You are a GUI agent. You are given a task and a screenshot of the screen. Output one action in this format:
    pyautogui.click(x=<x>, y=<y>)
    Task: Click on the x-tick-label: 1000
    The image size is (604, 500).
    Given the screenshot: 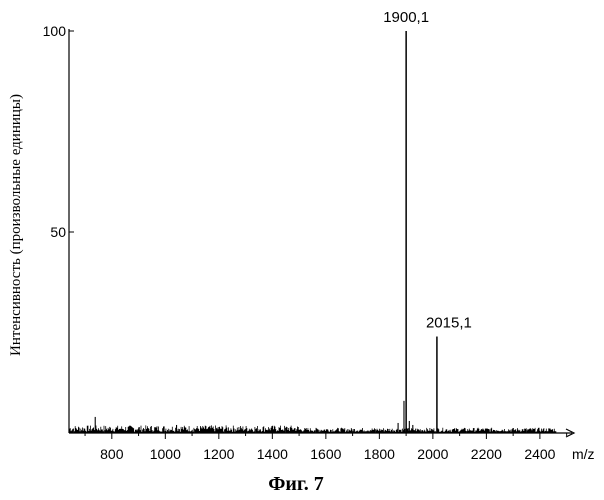 What is the action you would take?
    pyautogui.click(x=165, y=454)
    